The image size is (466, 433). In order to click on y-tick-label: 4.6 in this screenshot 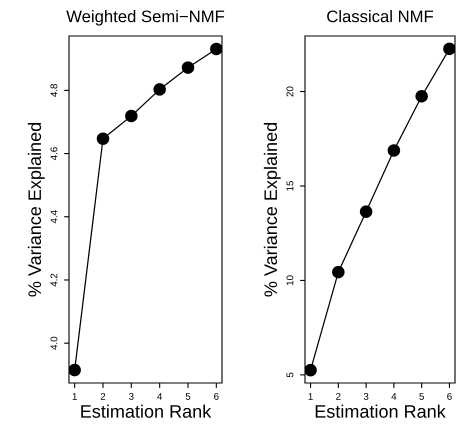, I will do `click(54, 153)`.